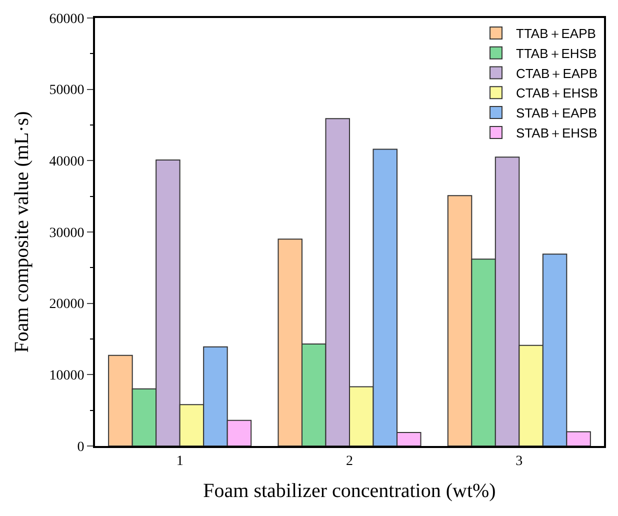 This screenshot has width=618, height=516. Describe the element at coordinates (557, 133) in the screenshot. I see `legend-label: STAB＋EHSB` at that location.